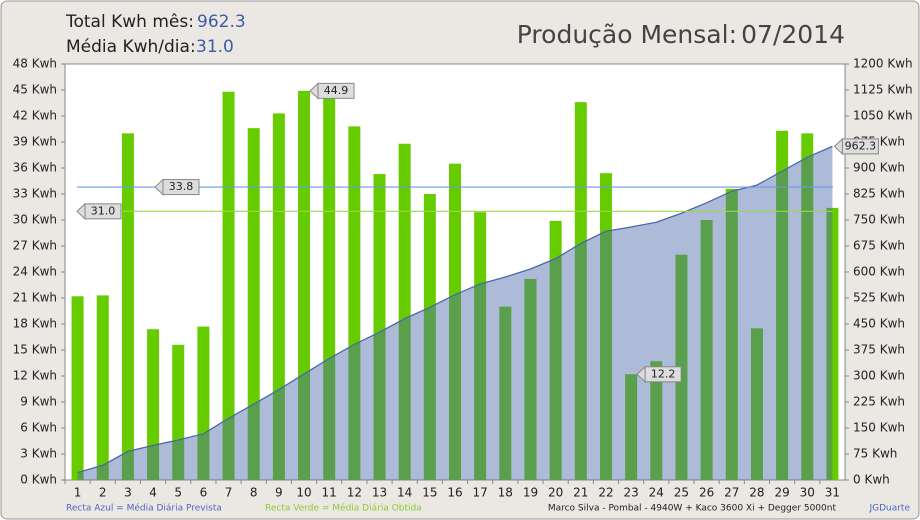  What do you see at coordinates (879, 272) in the screenshot?
I see `y2-tick-label: 600 Kwh` at bounding box center [879, 272].